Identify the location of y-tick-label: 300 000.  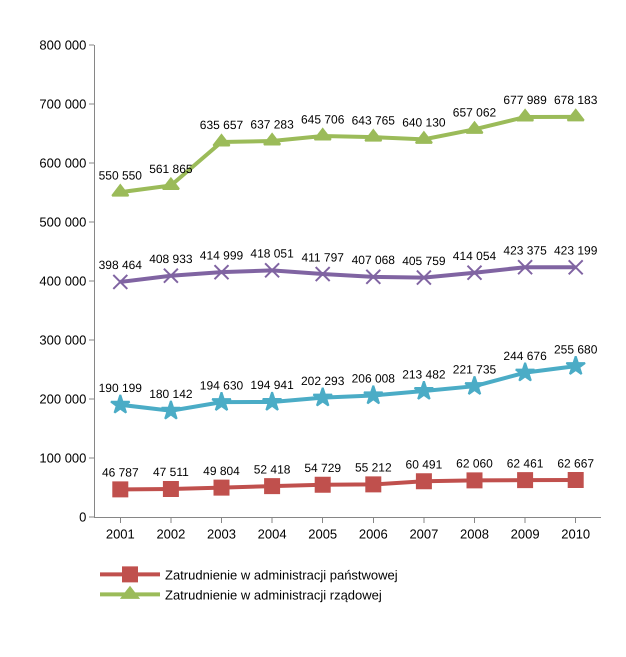
(62, 340).